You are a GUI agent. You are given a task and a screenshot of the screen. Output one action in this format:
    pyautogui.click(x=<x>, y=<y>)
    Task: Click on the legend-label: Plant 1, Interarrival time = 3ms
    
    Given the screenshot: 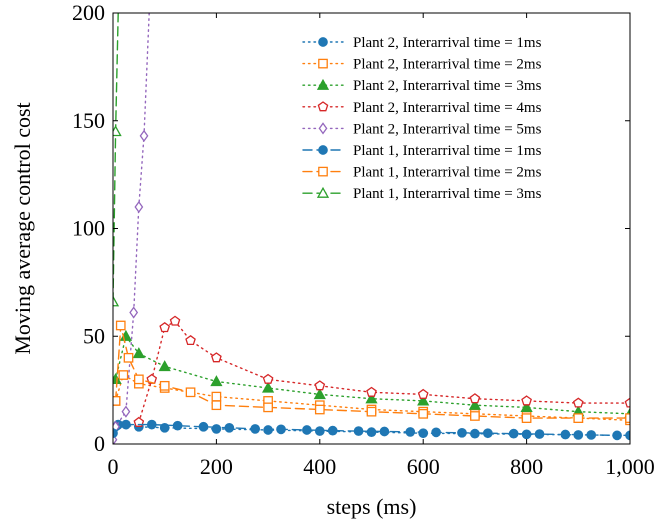 What is the action you would take?
    pyautogui.click(x=447, y=194)
    